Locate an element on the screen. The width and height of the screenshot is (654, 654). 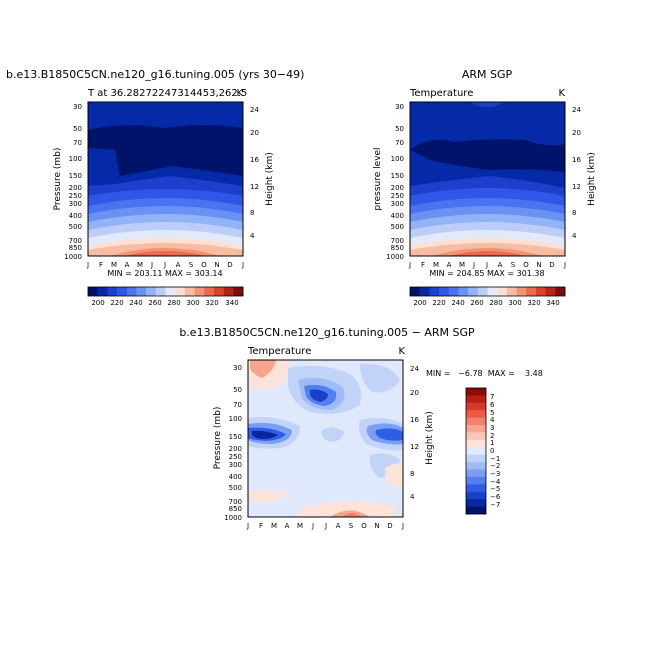
panel-obs-ylabel-right: Height (km) is located at coordinates (592, 179).